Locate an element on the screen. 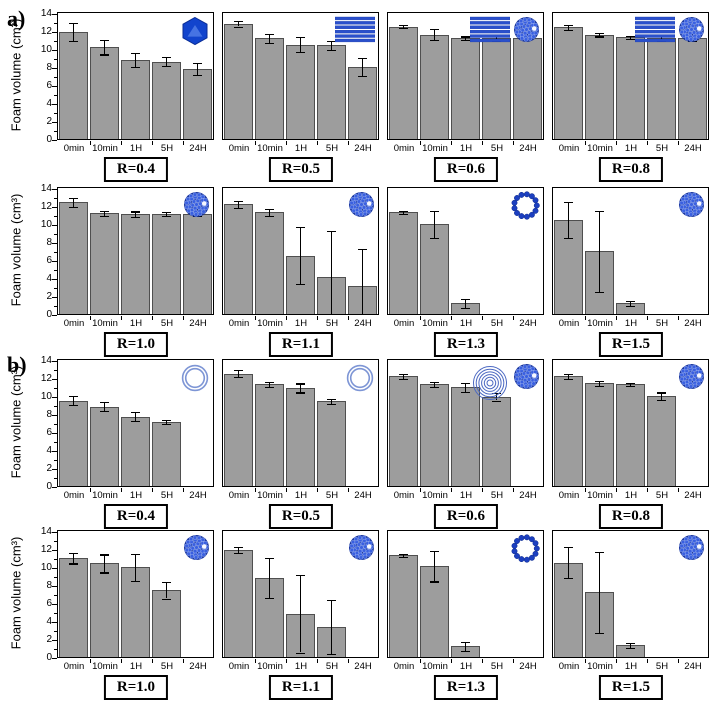 The image size is (726, 705). x-tick-label: 1H is located at coordinates (136, 666).